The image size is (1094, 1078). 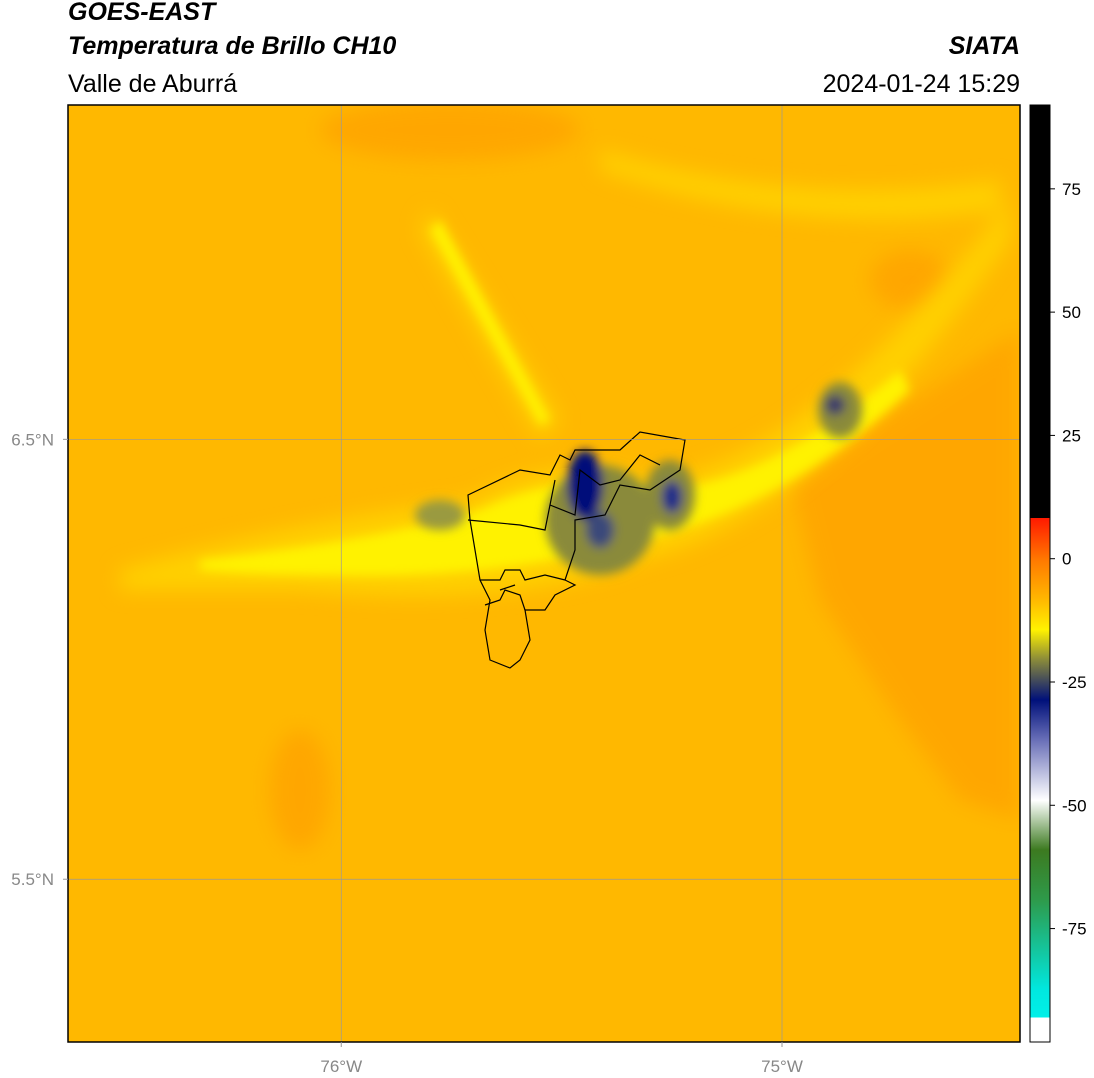 I want to click on colorbar-tick-label: -50, so click(x=1074, y=805).